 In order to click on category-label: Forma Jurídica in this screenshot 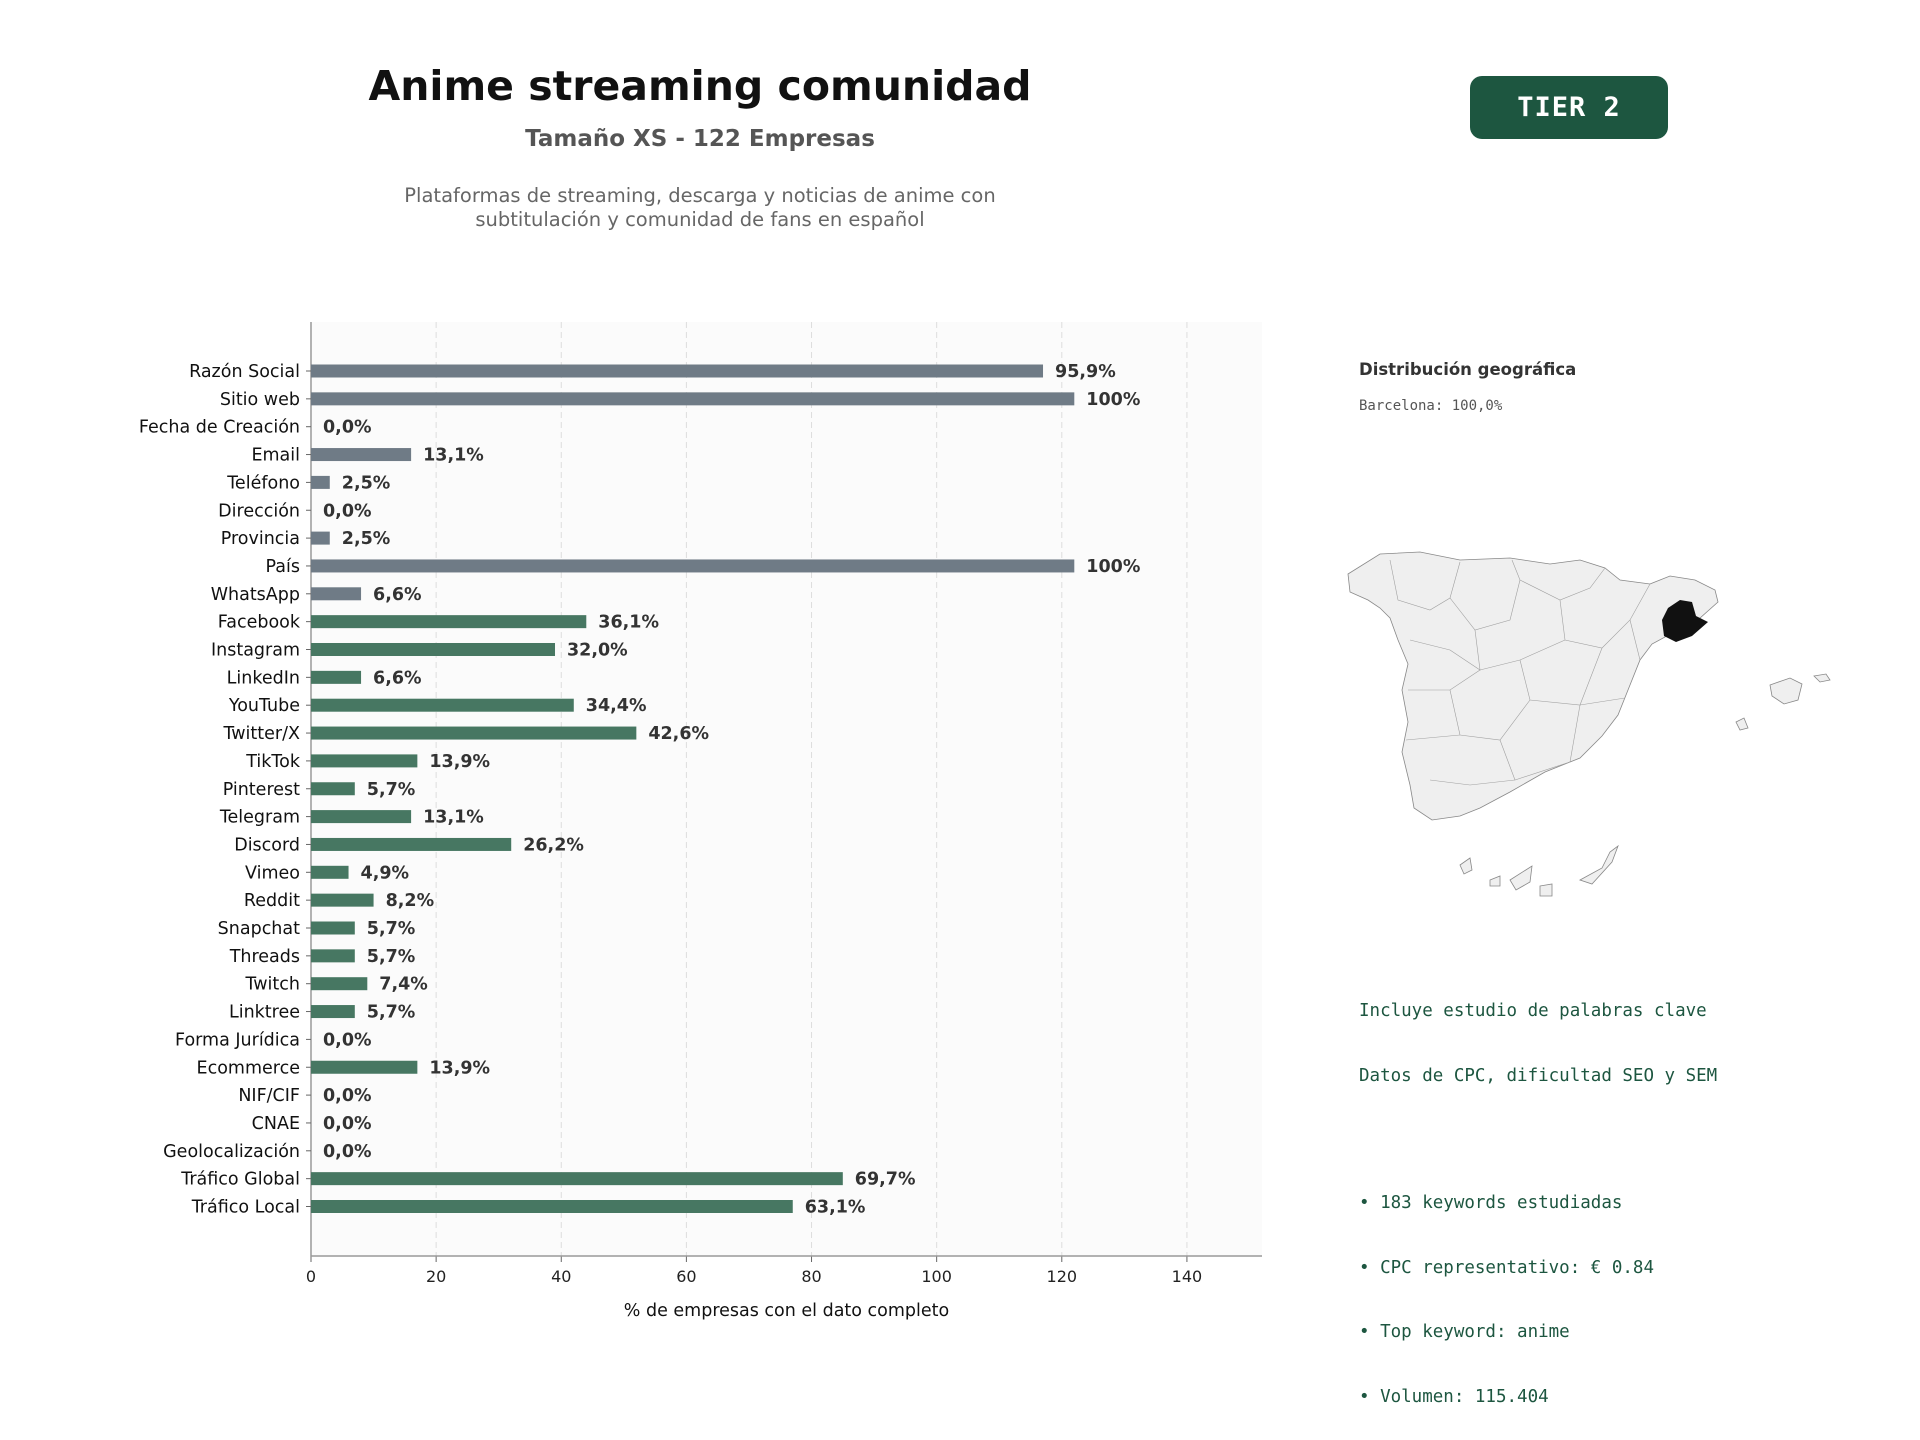, I will do `click(237, 1040)`.